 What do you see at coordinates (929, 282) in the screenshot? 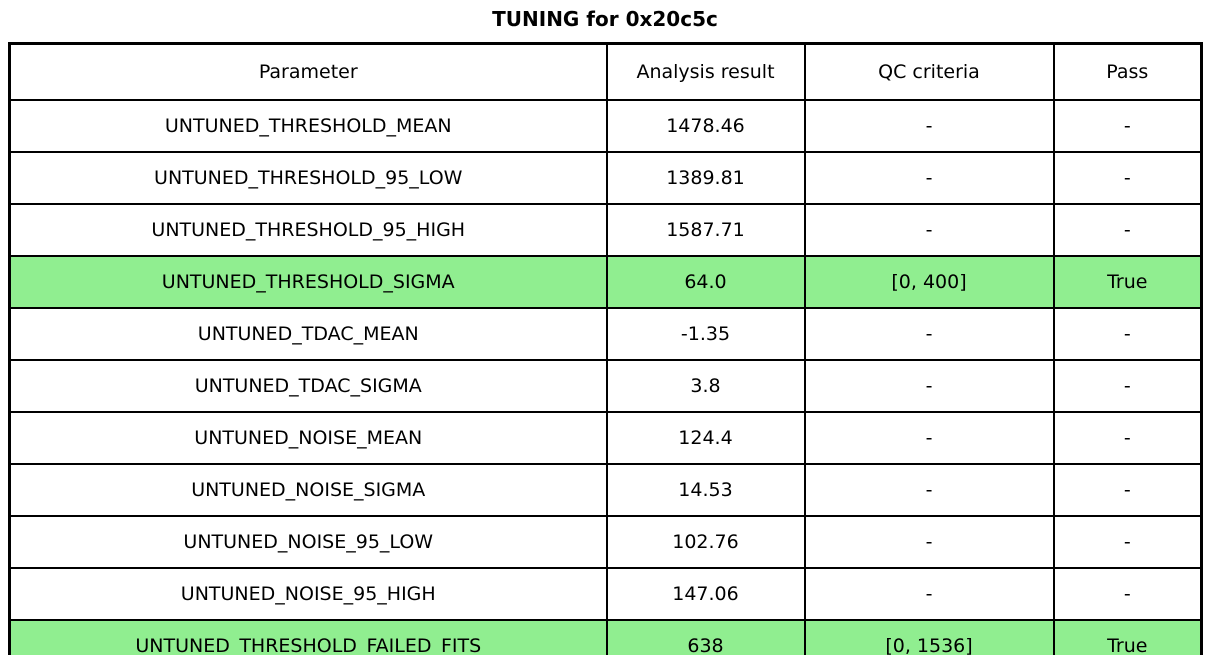
I see `cell-qc-criteria: [0, 400]` at bounding box center [929, 282].